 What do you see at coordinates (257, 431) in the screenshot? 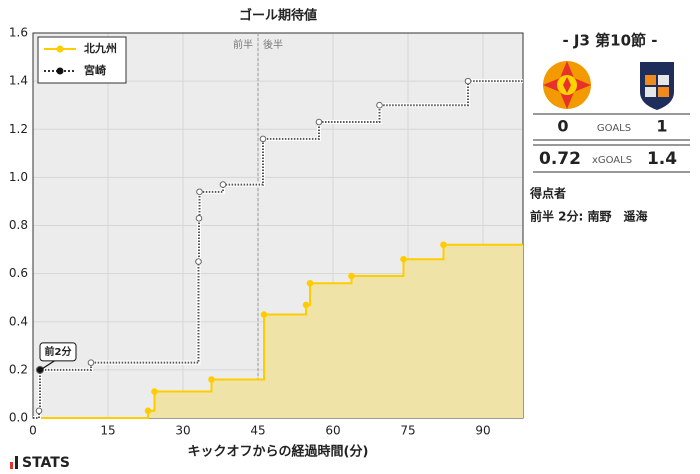
I see `x-tick-label: 45` at bounding box center [257, 431].